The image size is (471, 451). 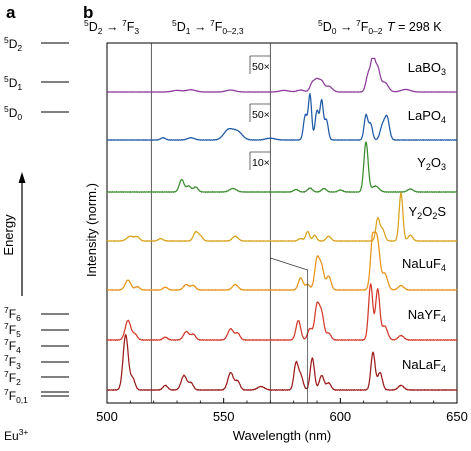 What do you see at coordinates (12, 330) in the screenshot?
I see `energy-level-label: 7F5` at bounding box center [12, 330].